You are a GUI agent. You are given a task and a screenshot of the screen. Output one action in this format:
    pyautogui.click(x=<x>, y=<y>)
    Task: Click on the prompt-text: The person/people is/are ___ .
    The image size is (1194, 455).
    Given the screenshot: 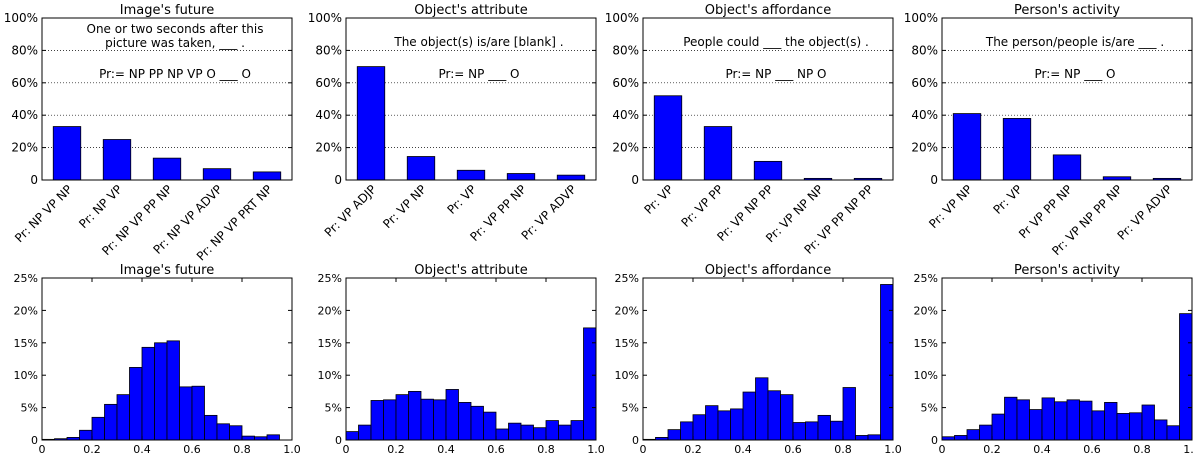 What is the action you would take?
    pyautogui.click(x=1074, y=42)
    